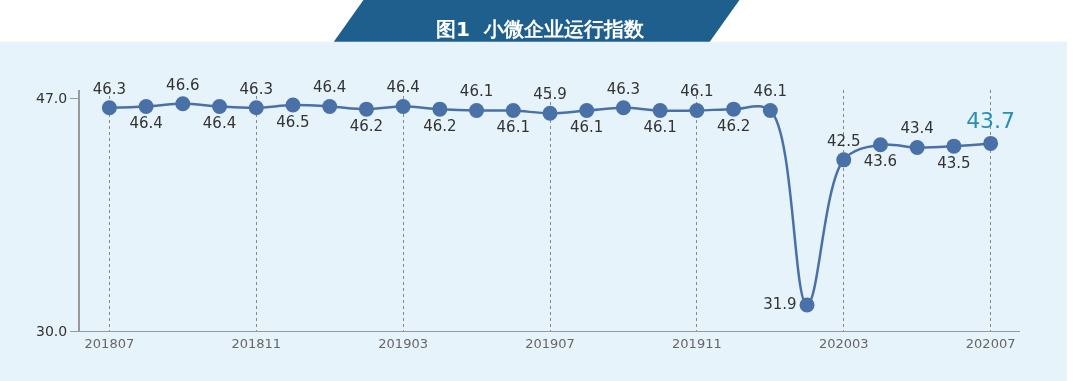 The image size is (1080, 381). I want to click on y-tick-label: 47.0, so click(52, 98).